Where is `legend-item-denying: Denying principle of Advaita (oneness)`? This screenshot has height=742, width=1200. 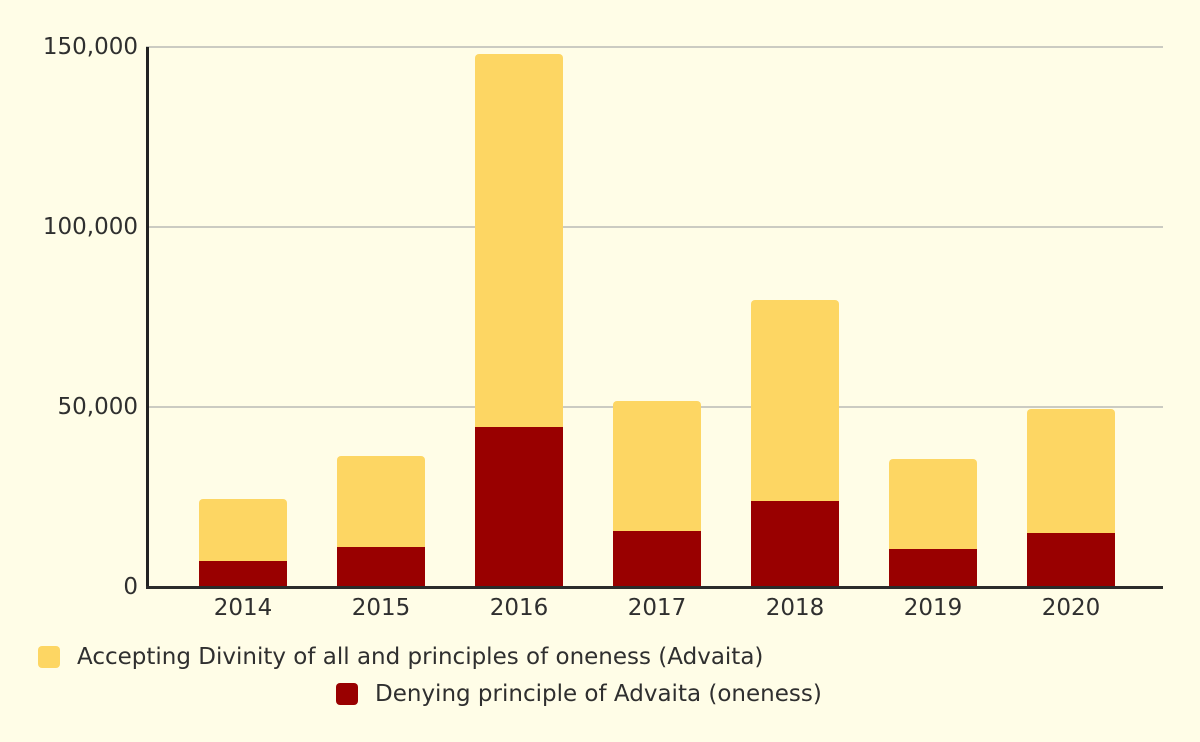 legend-item-denying: Denying principle of Advaita (oneness) is located at coordinates (579, 694).